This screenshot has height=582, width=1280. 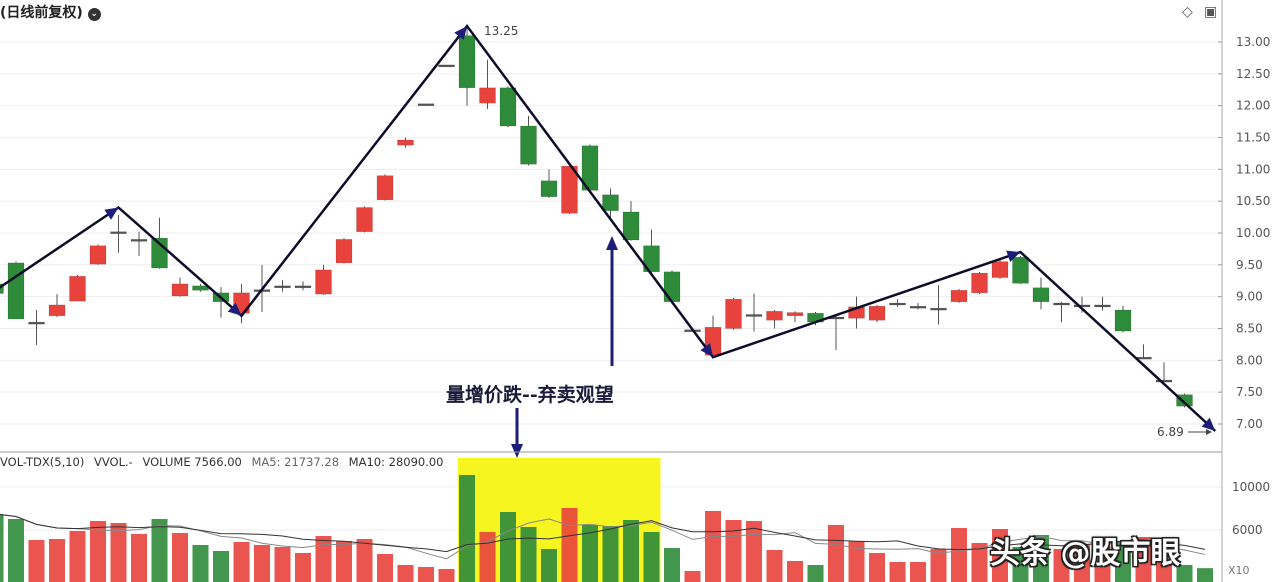 I want to click on chevron-down-circle-icon: ⌄, so click(x=94, y=14).